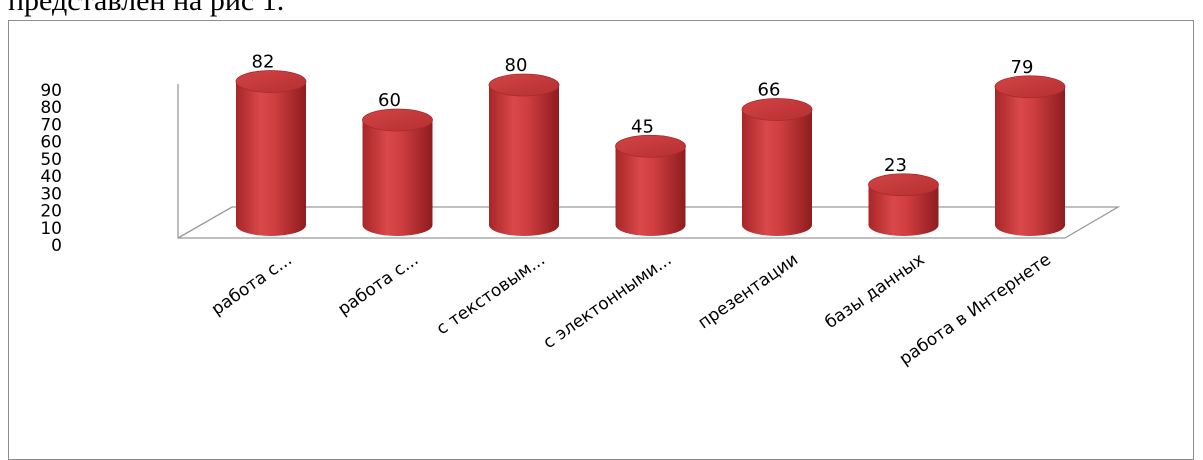  Describe the element at coordinates (51, 212) in the screenshot. I see `y-tick-label: 20` at that location.